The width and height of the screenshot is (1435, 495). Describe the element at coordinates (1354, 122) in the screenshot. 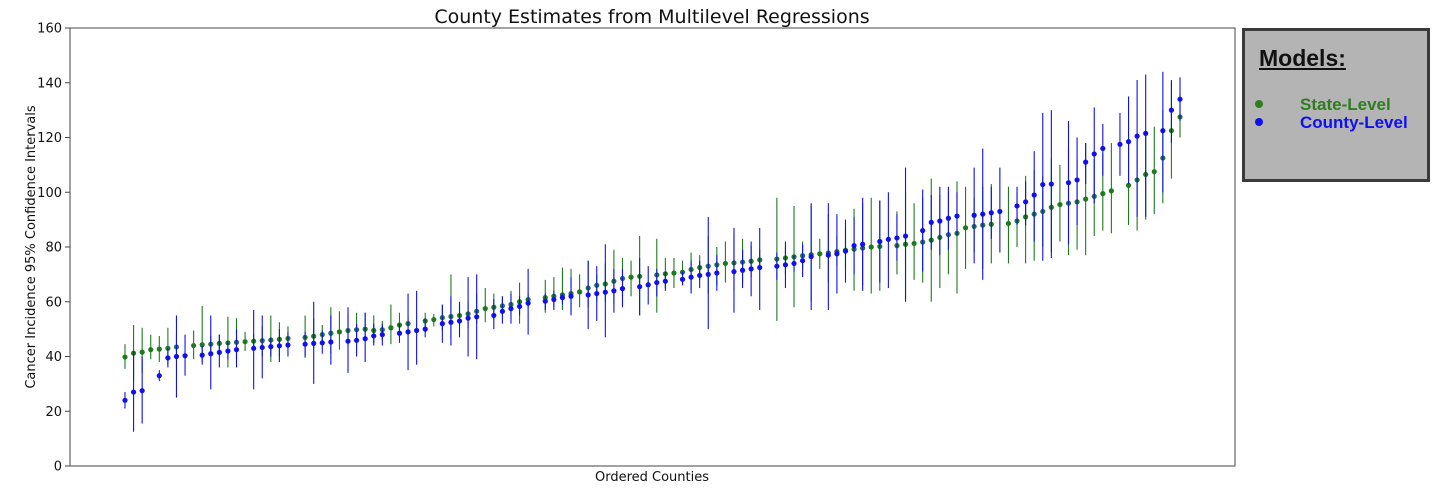

I see `legend-label-county-level: County-Level` at that location.